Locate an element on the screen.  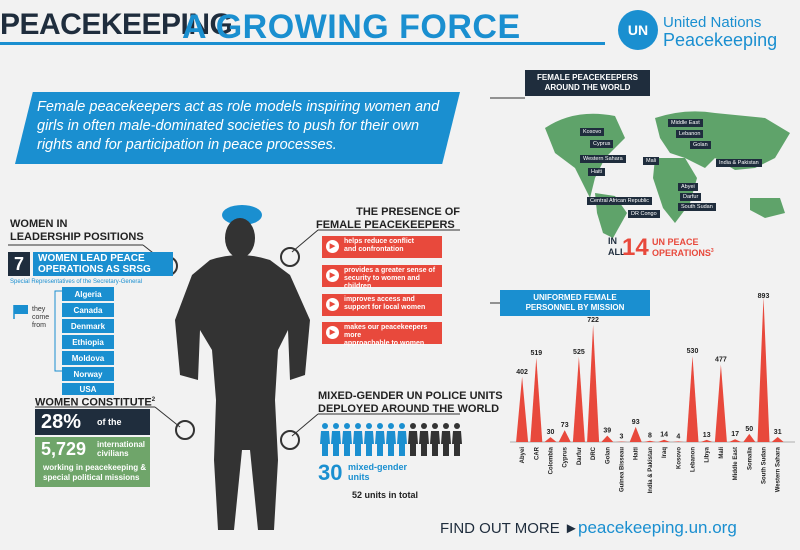
chart-peak-lebanon is located at coordinates (692, 399).